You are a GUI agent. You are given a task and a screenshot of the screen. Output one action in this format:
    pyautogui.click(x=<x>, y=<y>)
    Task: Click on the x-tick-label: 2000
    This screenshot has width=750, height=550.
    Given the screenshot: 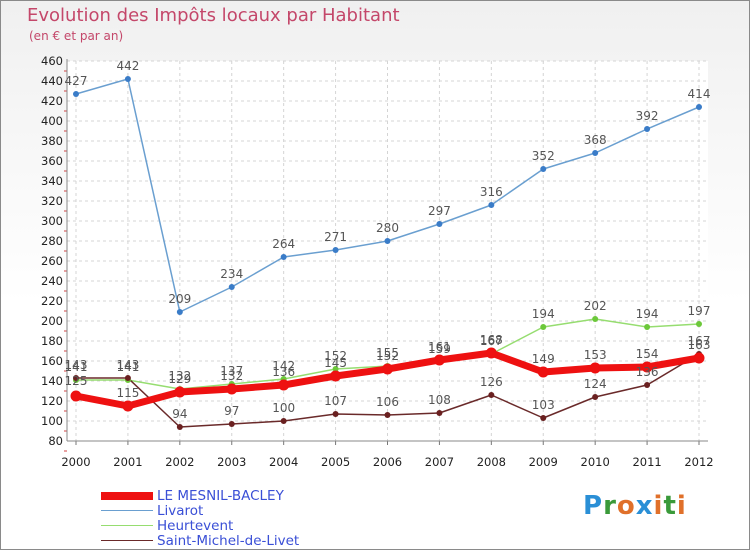 What is the action you would take?
    pyautogui.click(x=75, y=462)
    